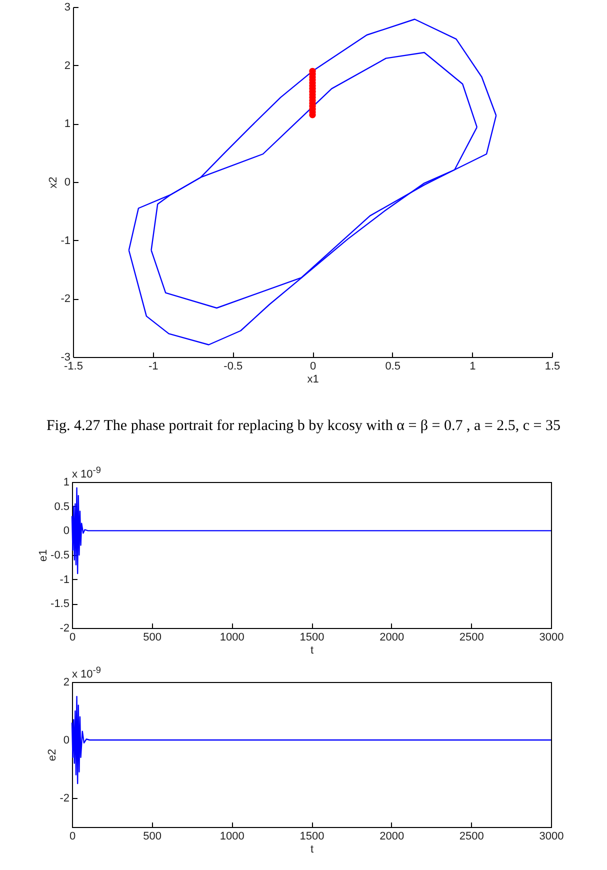 This screenshot has width=607, height=870. Describe the element at coordinates (392, 366) in the screenshot. I see `x-tick-label: 0.5` at that location.